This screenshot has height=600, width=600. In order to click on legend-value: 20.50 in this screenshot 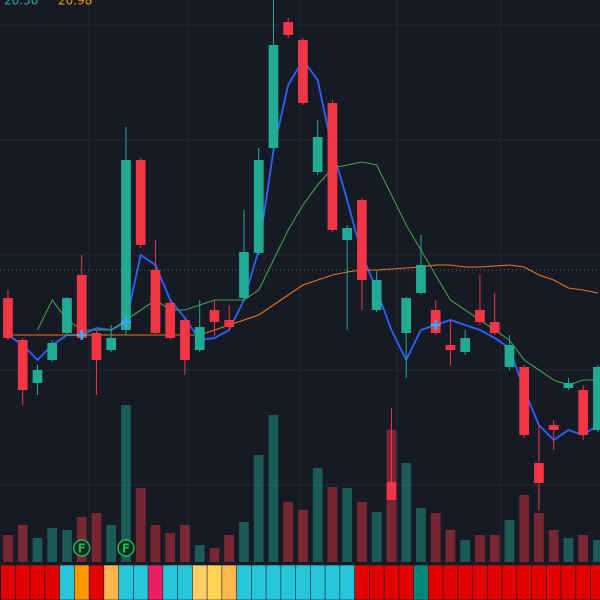, I will do `click(21, 4)`.